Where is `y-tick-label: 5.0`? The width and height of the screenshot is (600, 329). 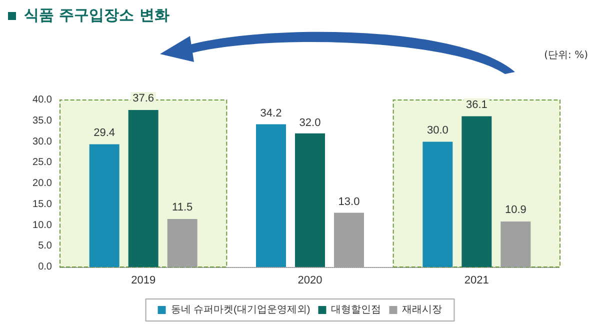
y-tick-label: 5.0 is located at coordinates (45, 246).